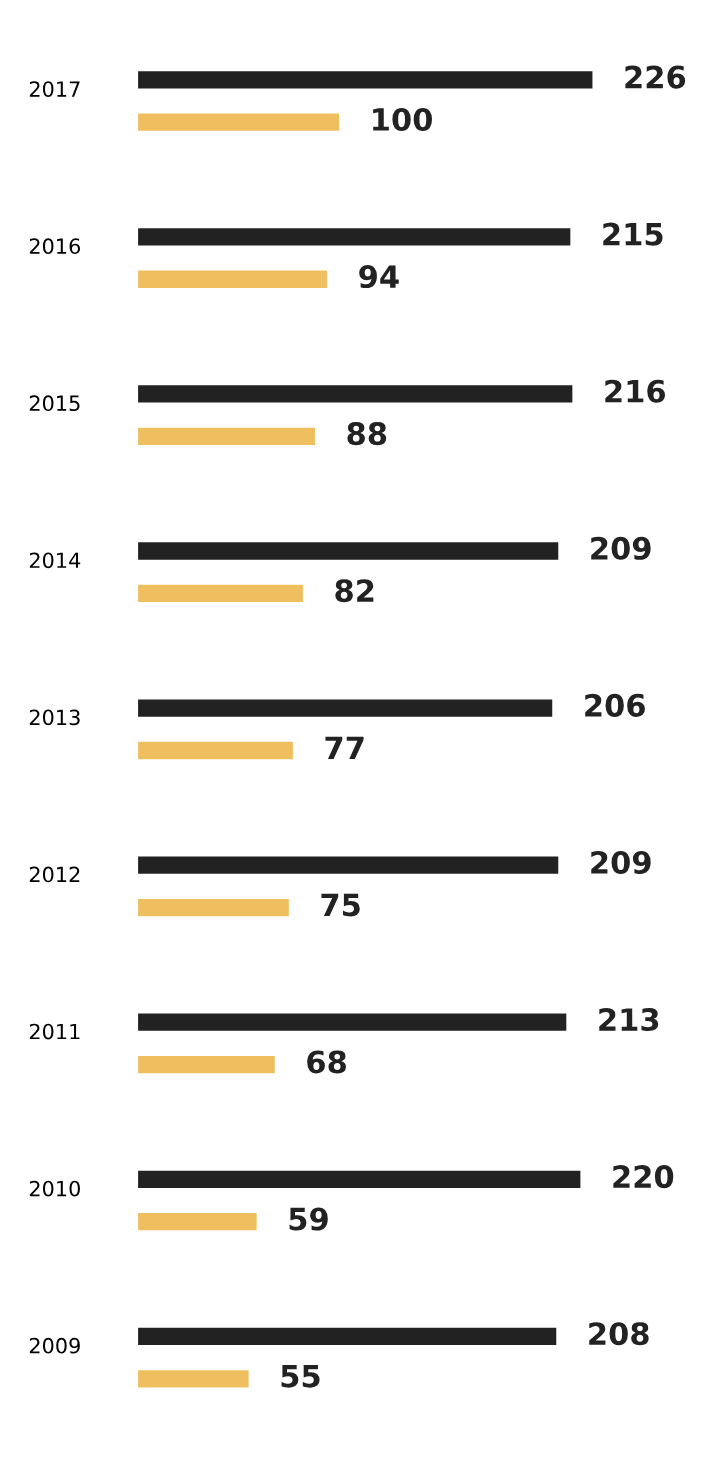 The height and width of the screenshot is (1458, 719). What do you see at coordinates (326, 1062) in the screenshot?
I see `data-label: 68` at bounding box center [326, 1062].